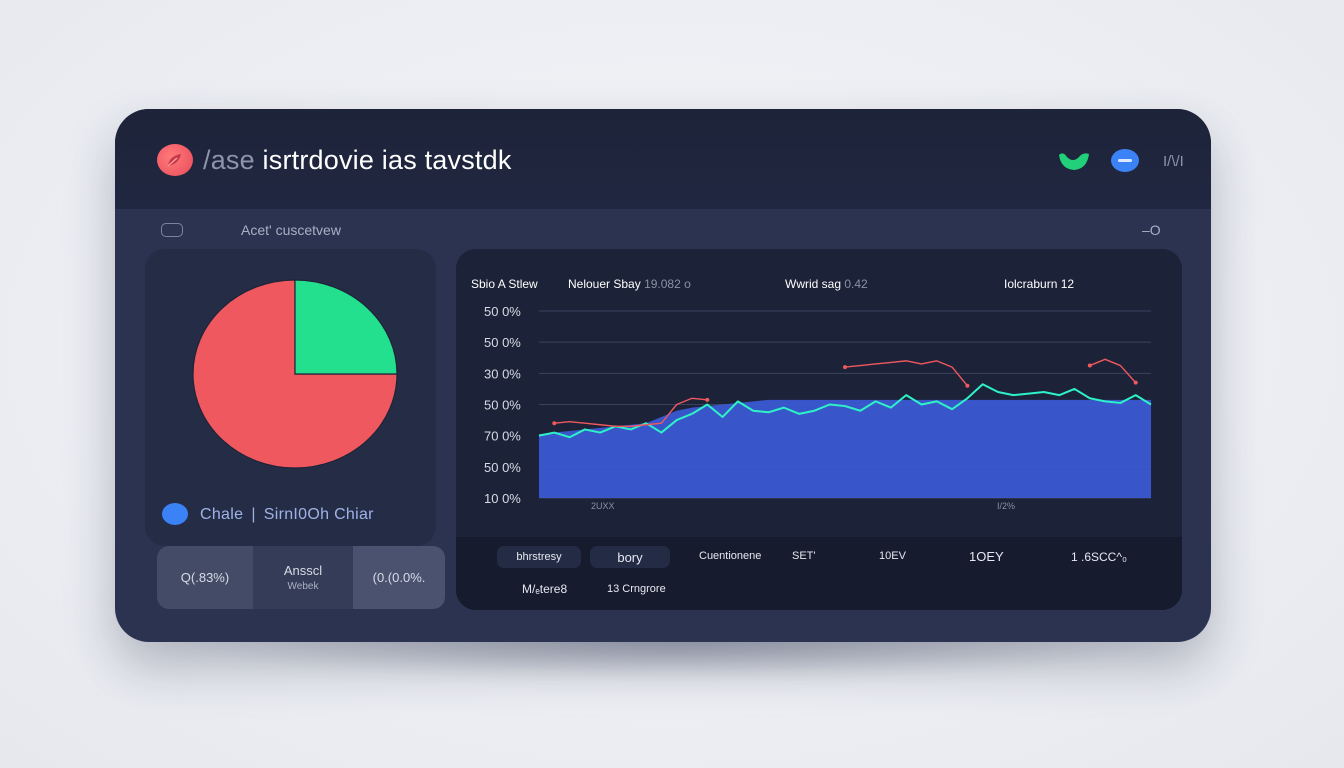 The height and width of the screenshot is (768, 1344). I want to click on minus-circle-icon, so click(1125, 160).